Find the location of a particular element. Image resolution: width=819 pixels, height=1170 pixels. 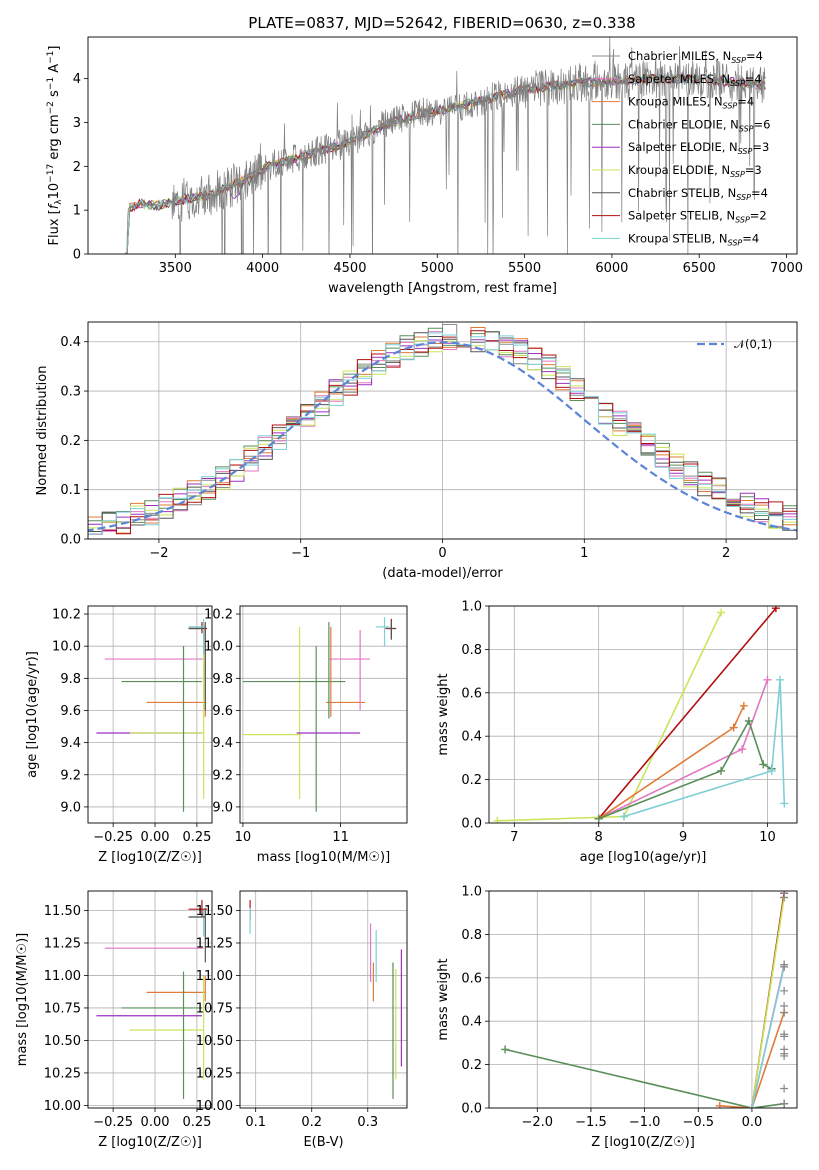

y-tick-label: 10.25 is located at coordinates (62, 1073).